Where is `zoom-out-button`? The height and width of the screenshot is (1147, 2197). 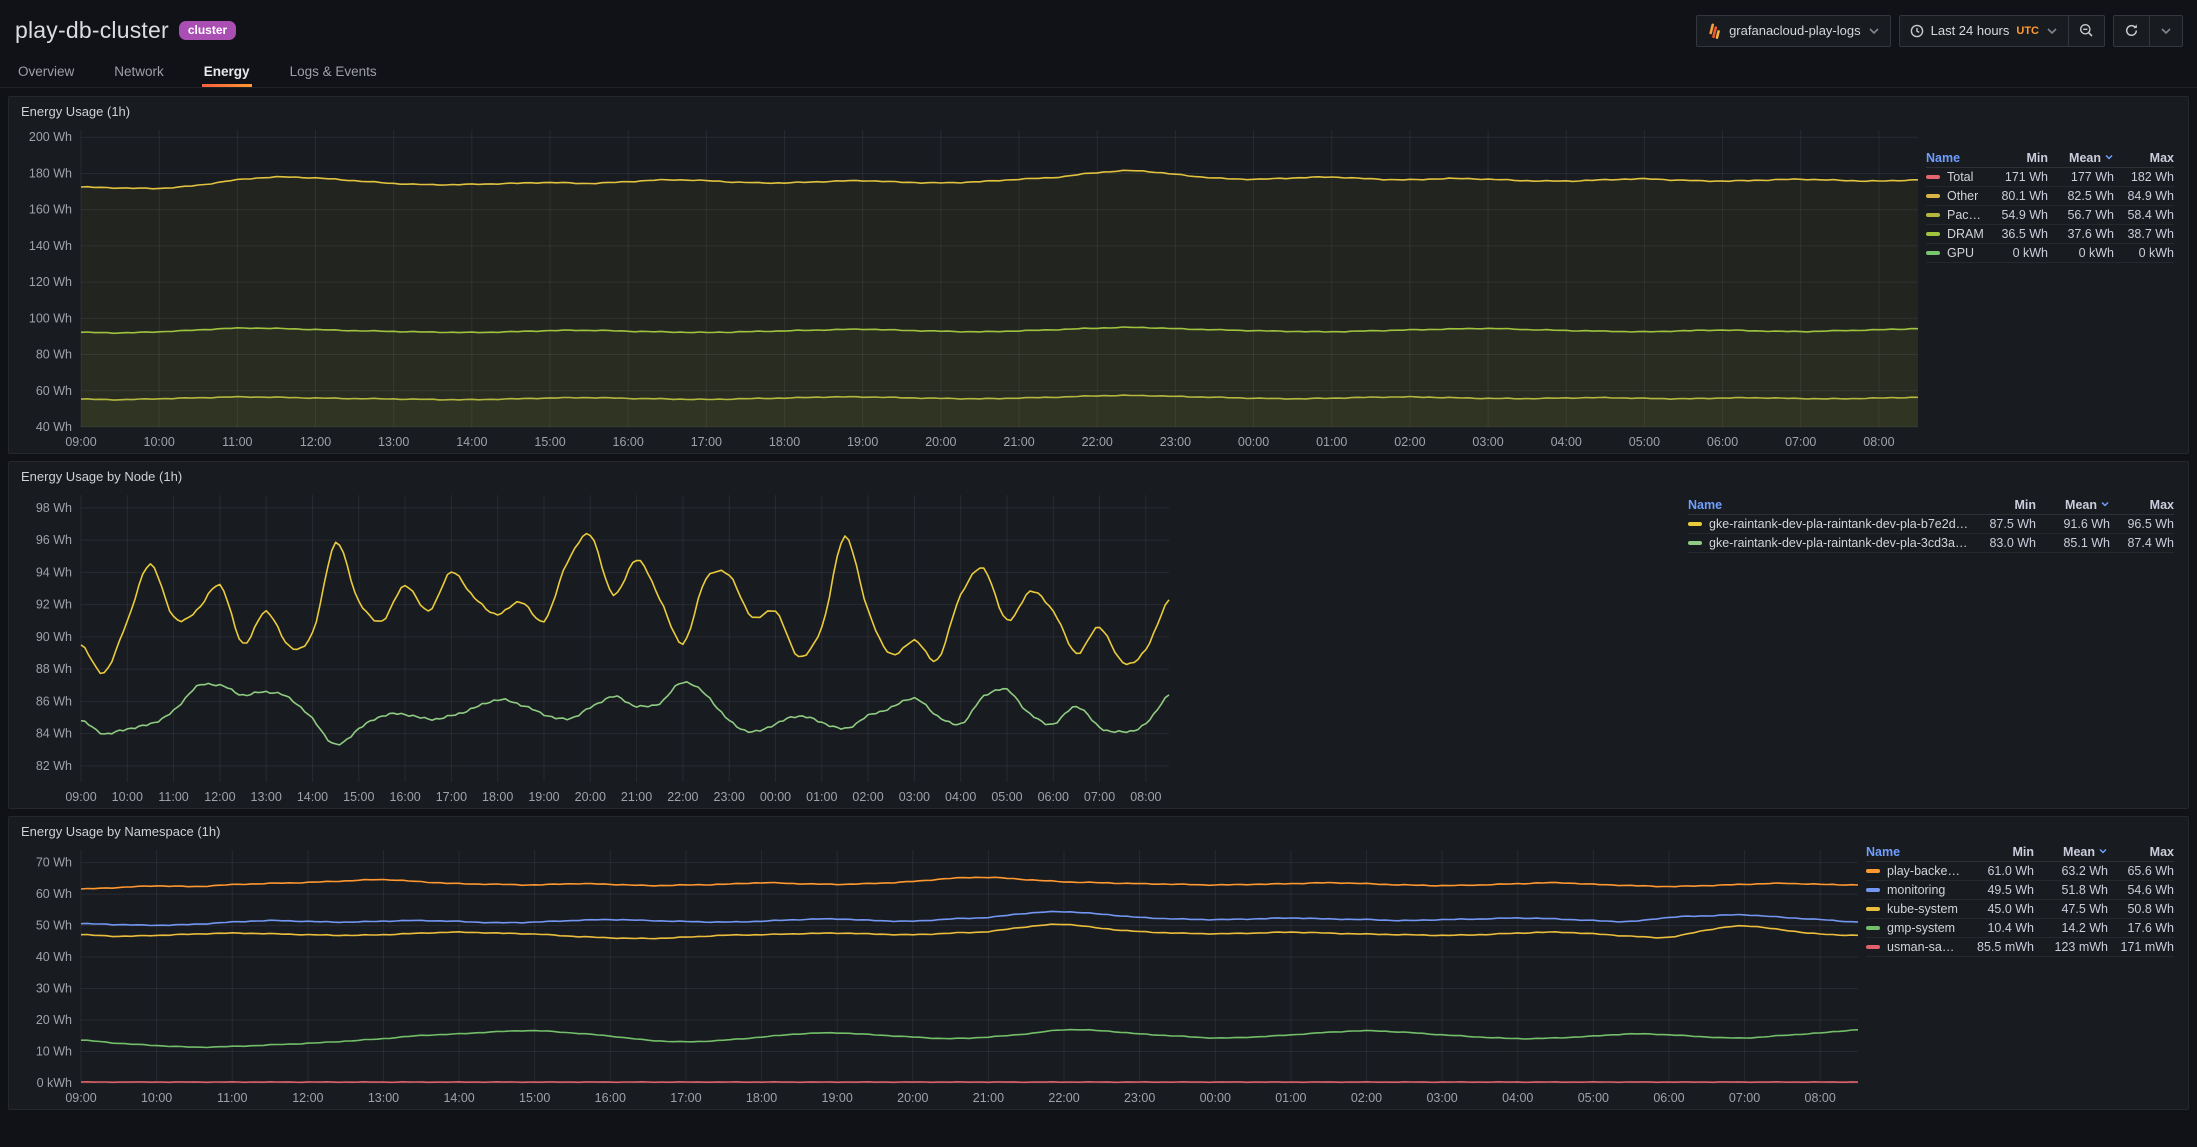
zoom-out-button is located at coordinates (2086, 30).